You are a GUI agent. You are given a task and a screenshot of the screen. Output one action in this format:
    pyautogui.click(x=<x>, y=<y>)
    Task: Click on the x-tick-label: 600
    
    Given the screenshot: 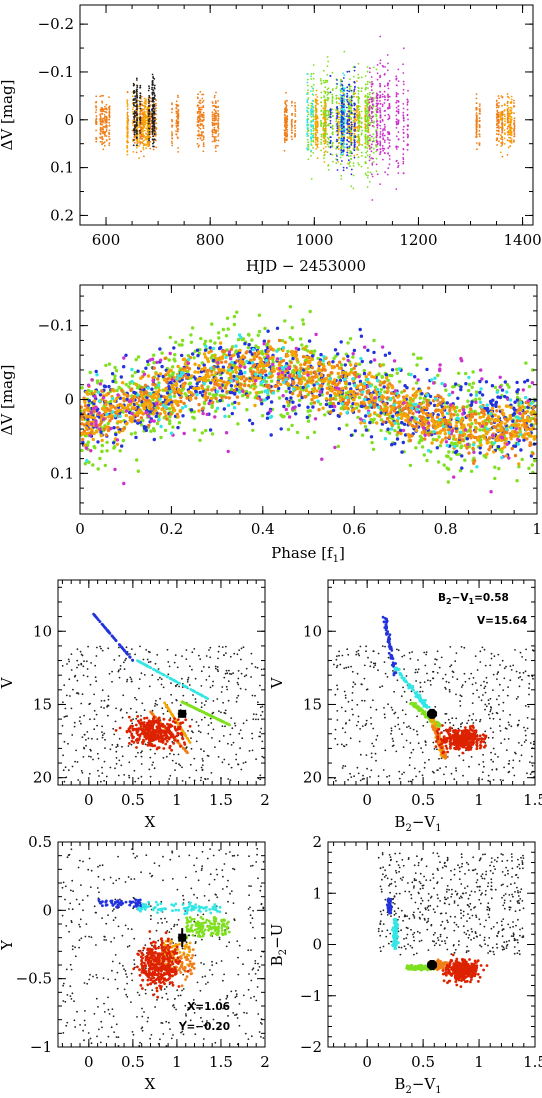 What is the action you would take?
    pyautogui.click(x=106, y=240)
    